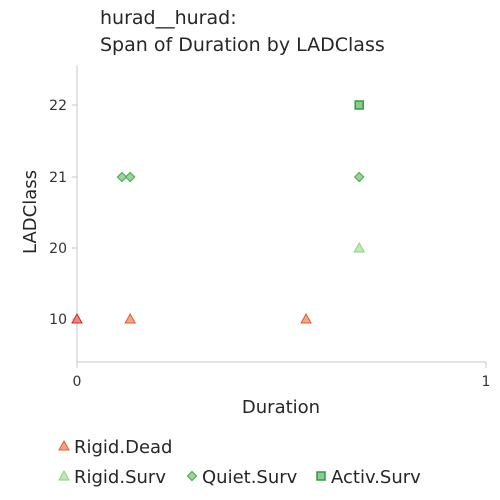 The width and height of the screenshot is (500, 500). I want to click on chart-title-line-2: Span of Duration by LADClass, so click(242, 45).